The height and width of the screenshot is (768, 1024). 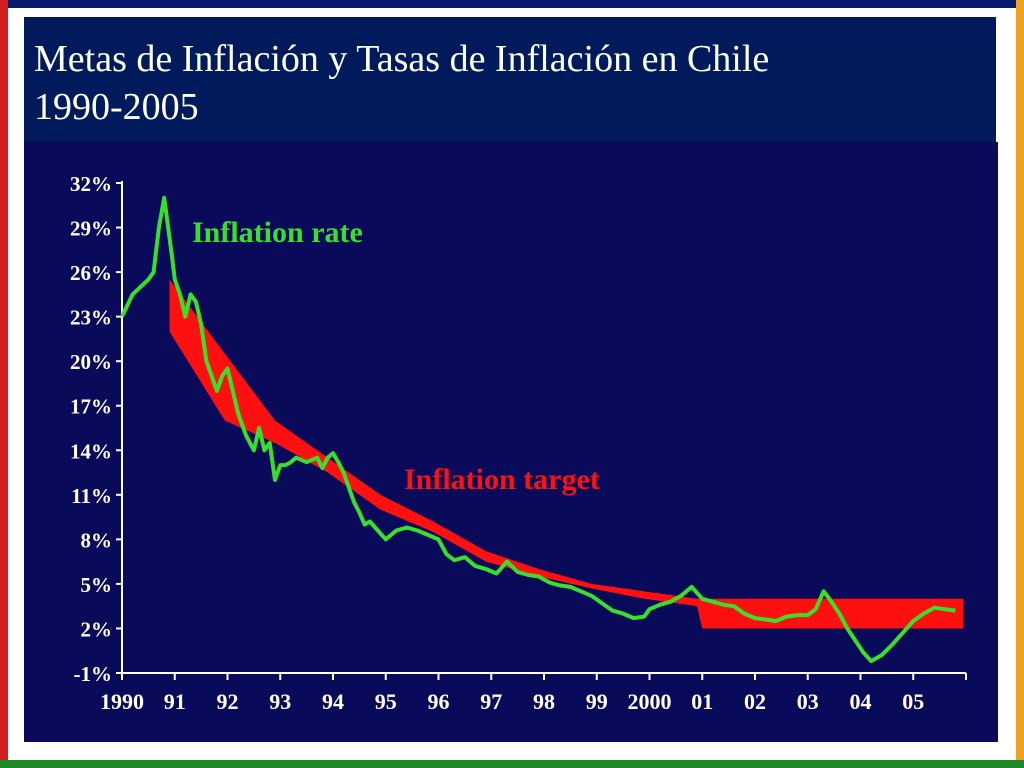 What do you see at coordinates (512, 764) in the screenshot?
I see `bottom-border` at bounding box center [512, 764].